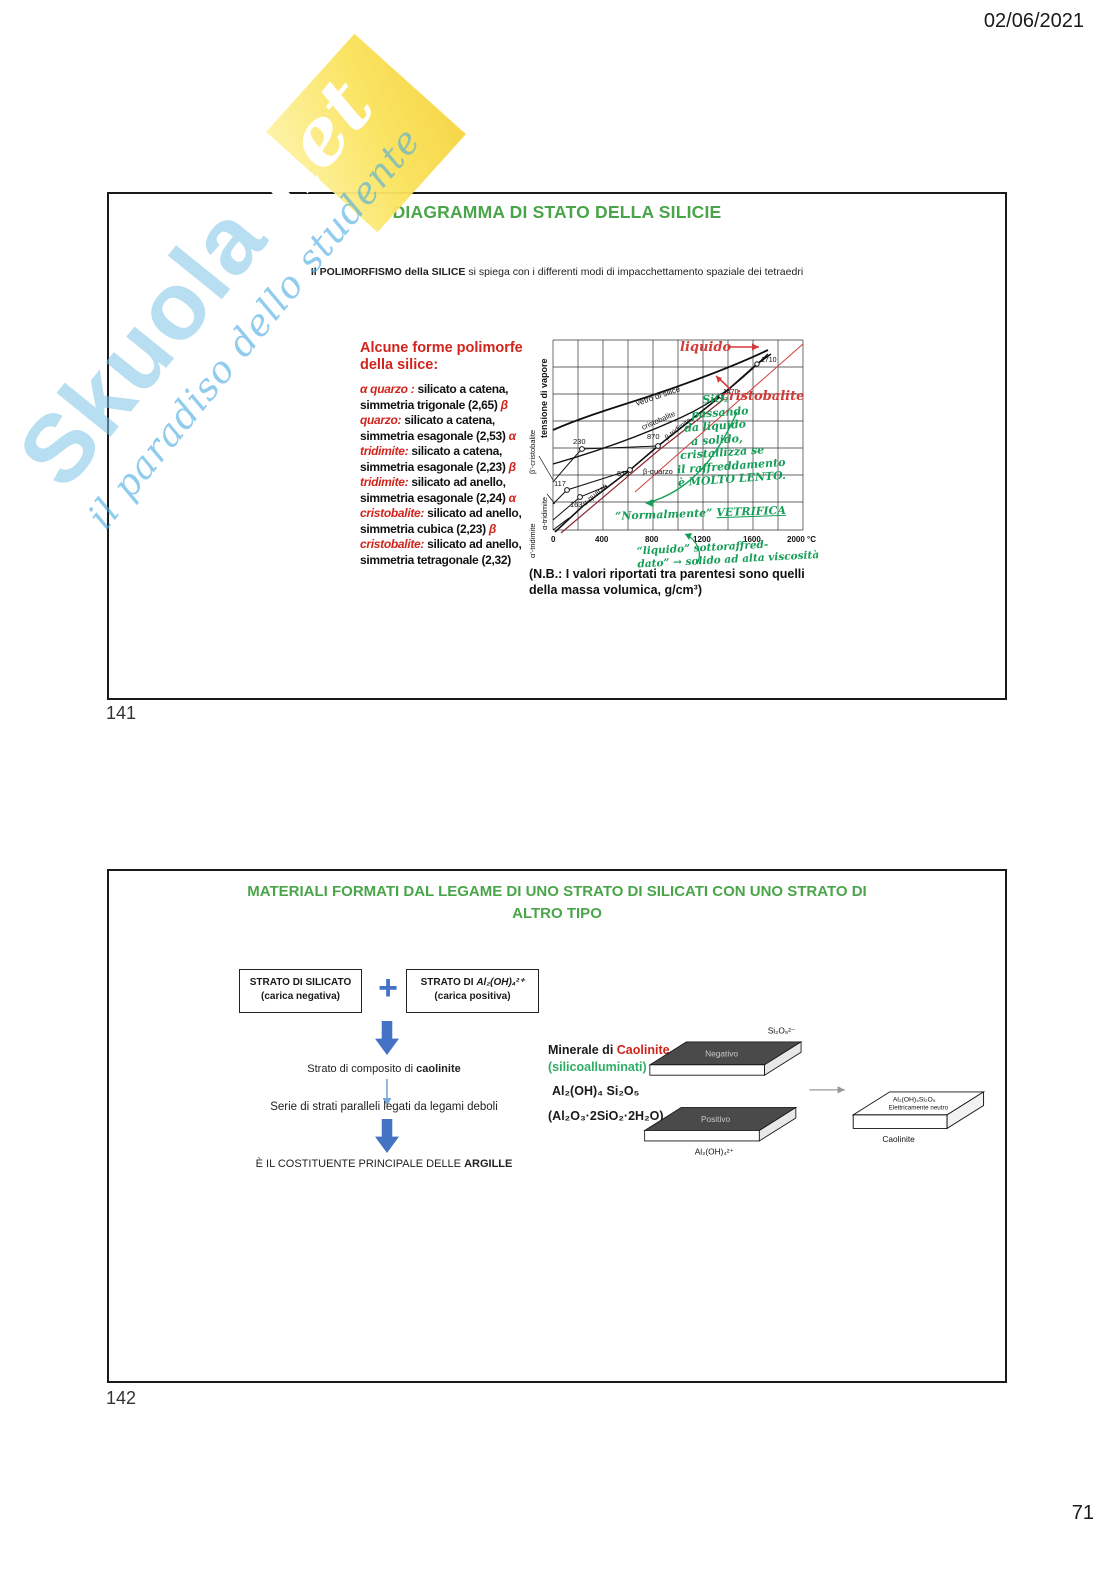 This screenshot has height=1579, width=1116. I want to click on point-870: 870, so click(653, 436).